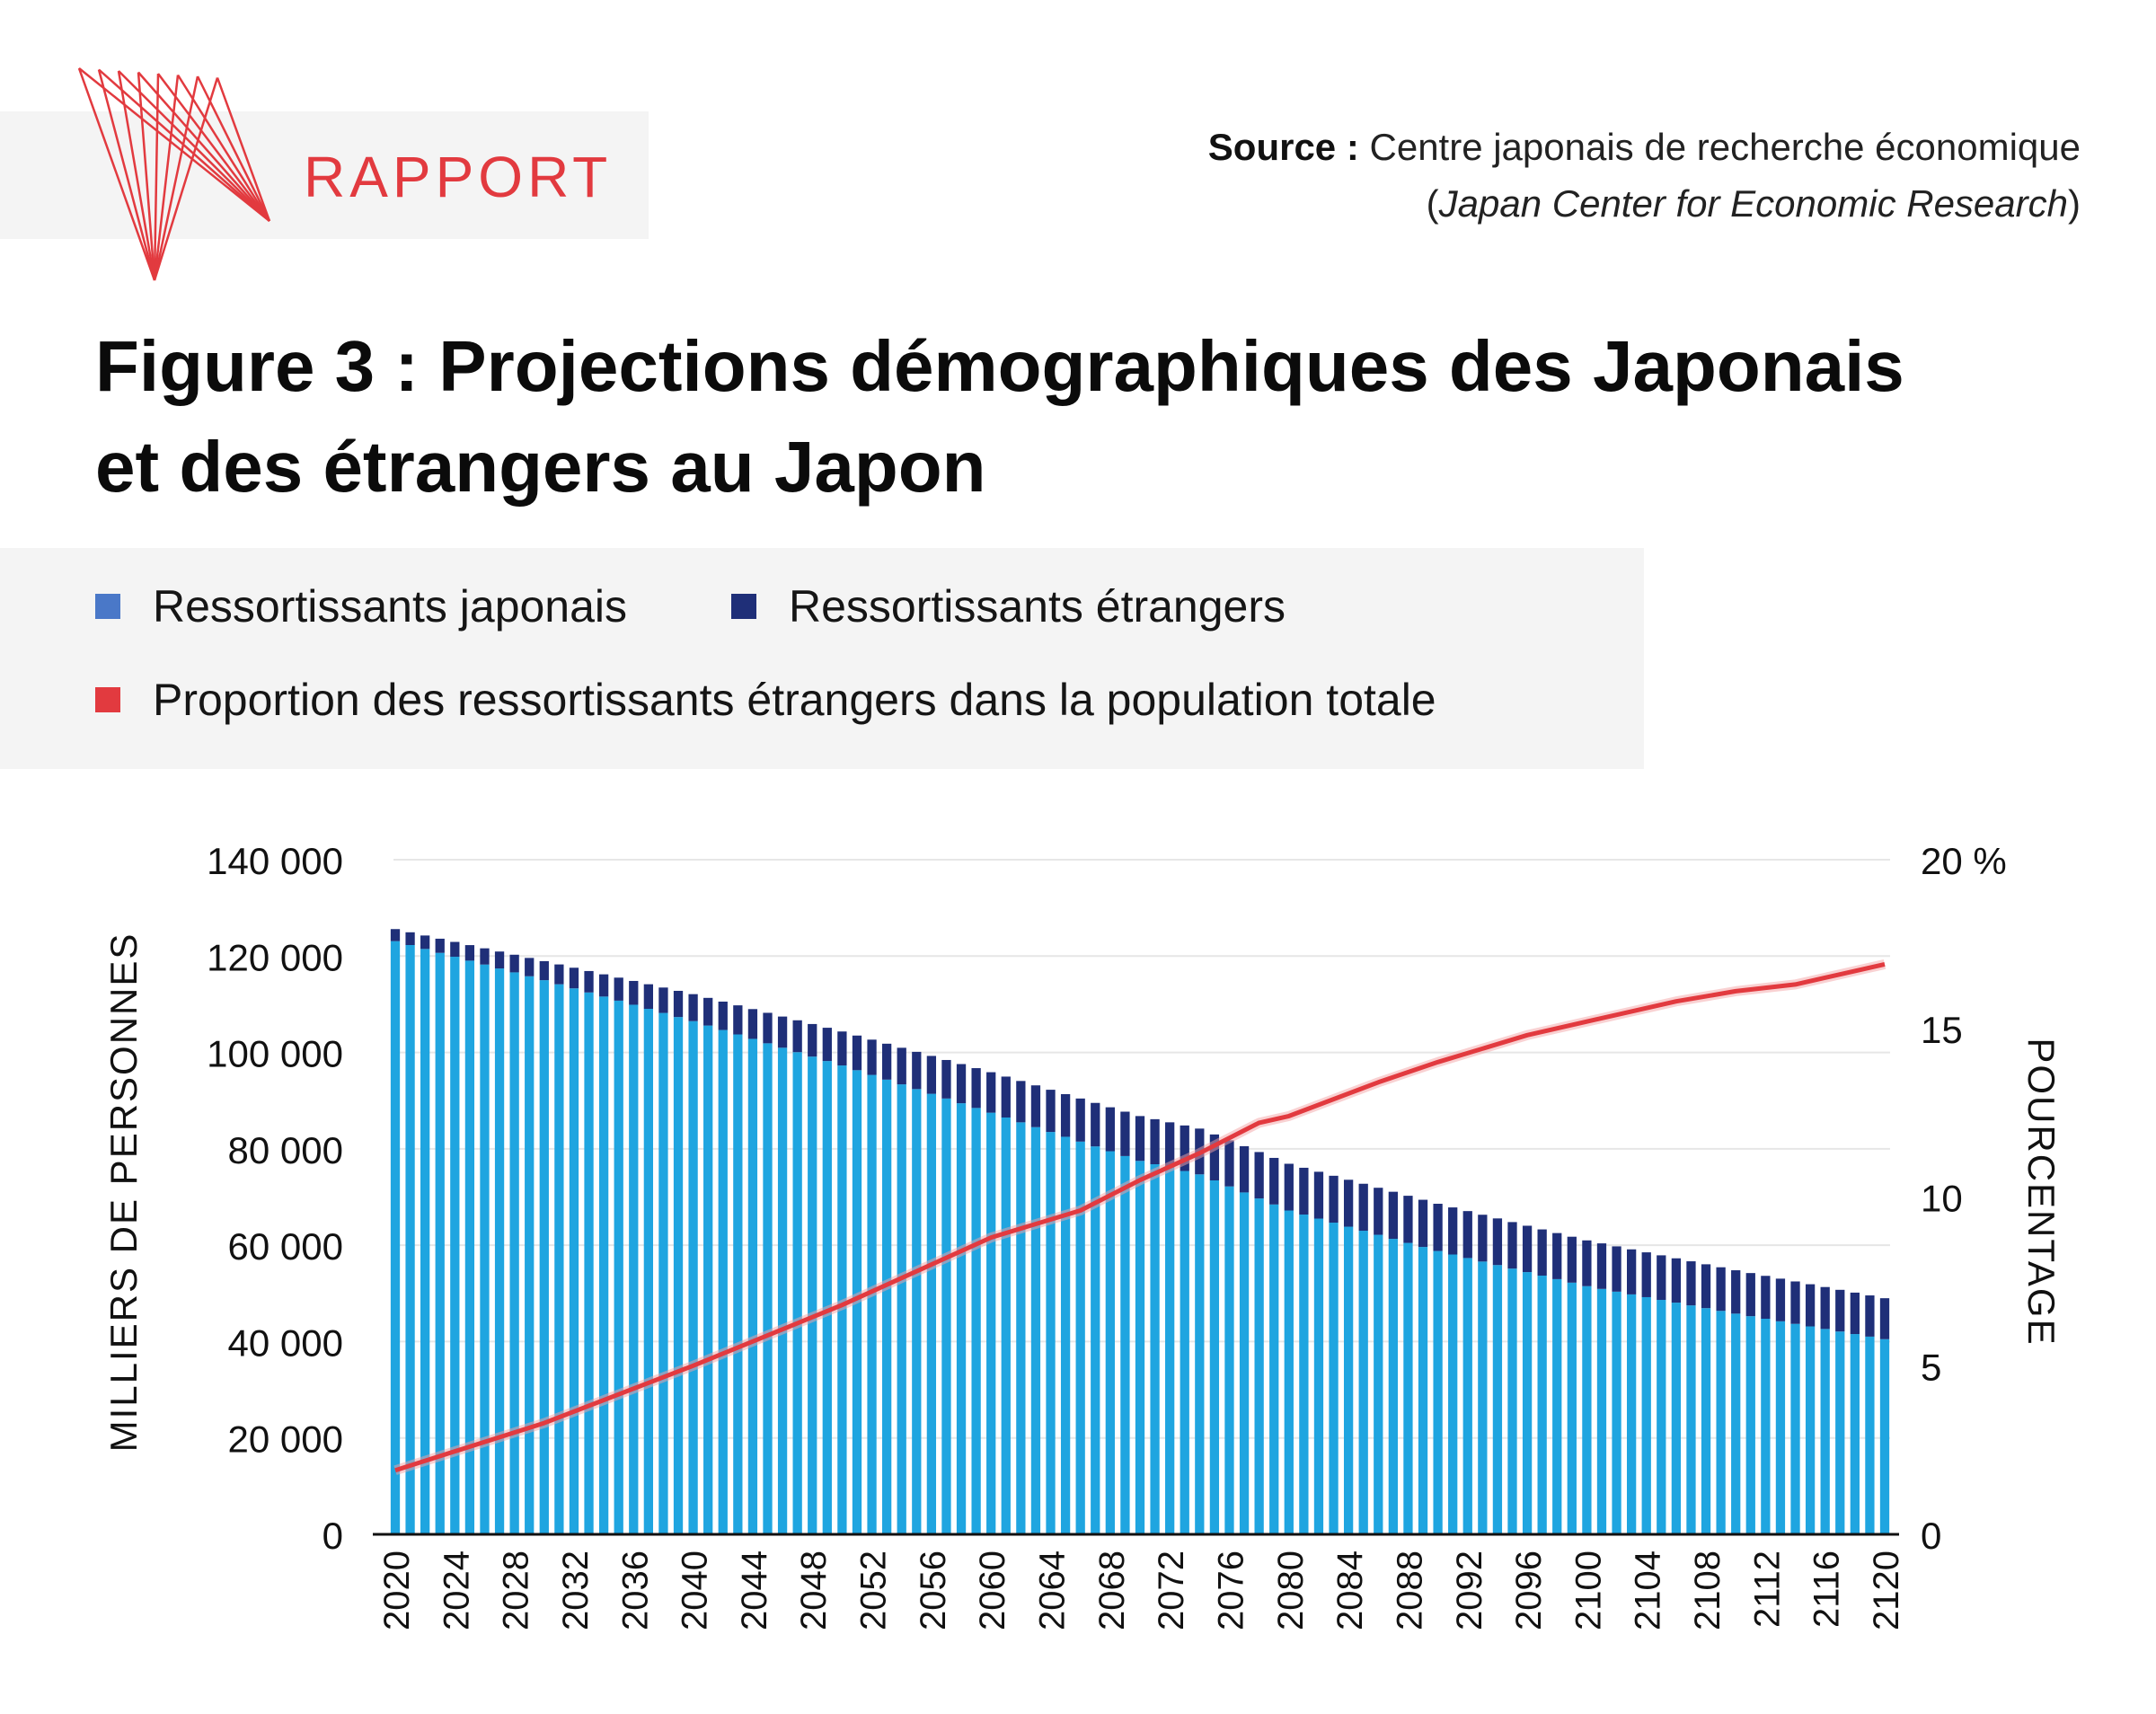 The height and width of the screenshot is (1714, 2156). Describe the element at coordinates (456, 1590) in the screenshot. I see `x-tick-label: 2024` at that location.